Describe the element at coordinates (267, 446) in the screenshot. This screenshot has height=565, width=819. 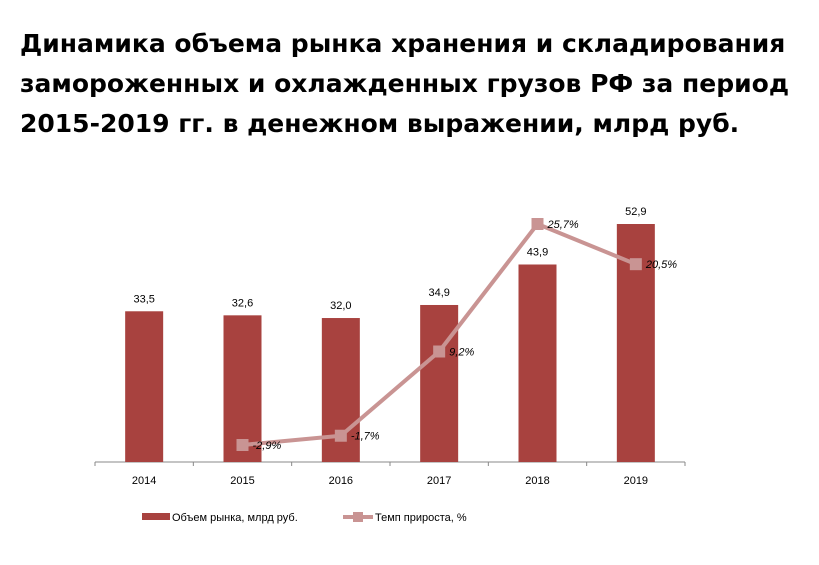
I see `growth-value-label-2015: -2,9%` at that location.